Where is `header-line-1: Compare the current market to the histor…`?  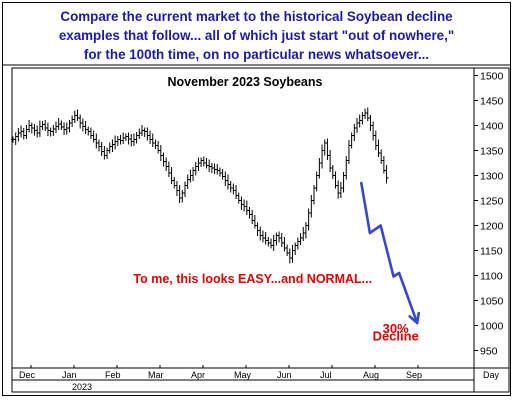
header-line-1: Compare the current market to the histor… is located at coordinates (256, 16).